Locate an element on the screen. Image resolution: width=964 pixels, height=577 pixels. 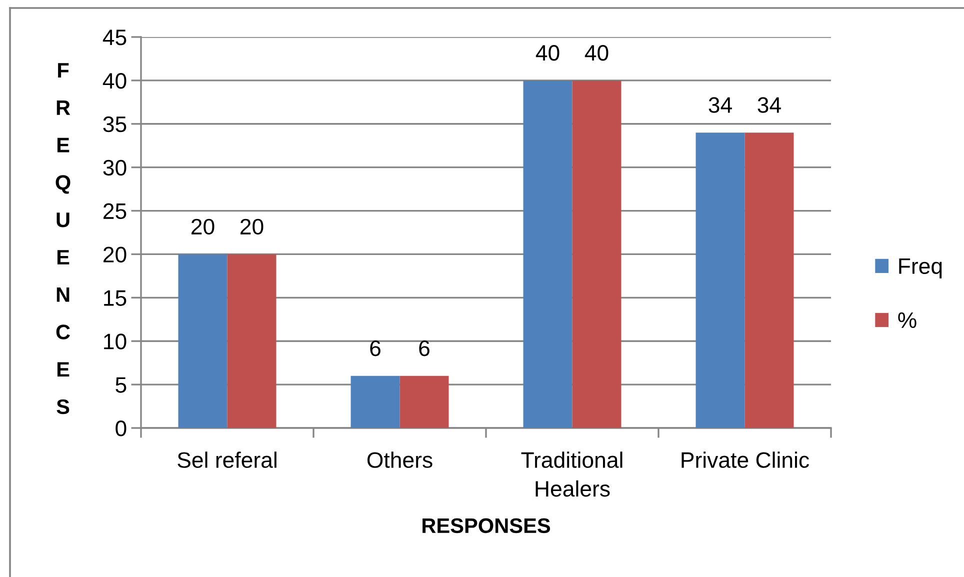
x-tick-label: Others is located at coordinates (399, 460).